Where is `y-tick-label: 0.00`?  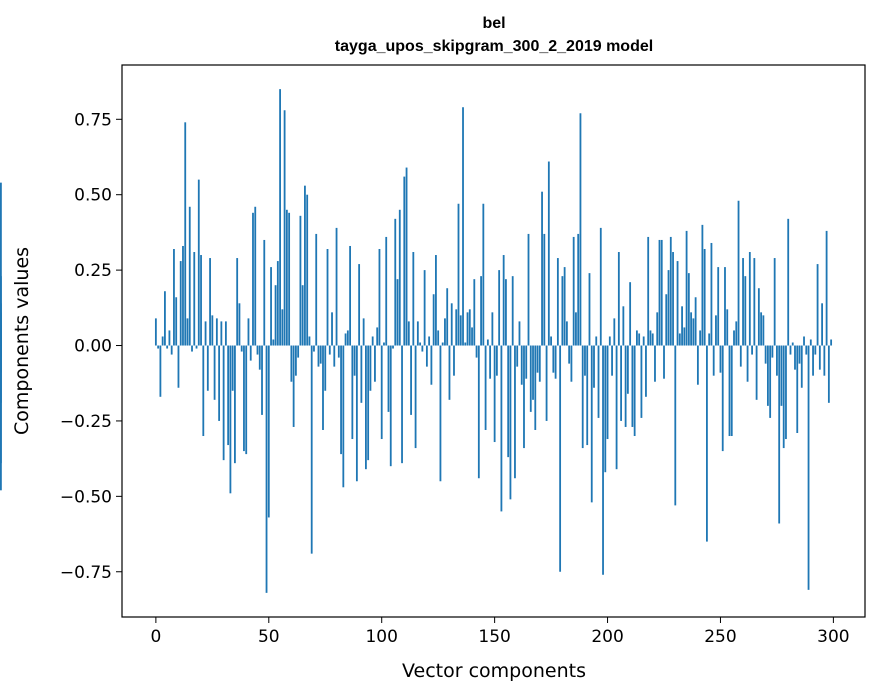 y-tick-label: 0.00 is located at coordinates (93, 347).